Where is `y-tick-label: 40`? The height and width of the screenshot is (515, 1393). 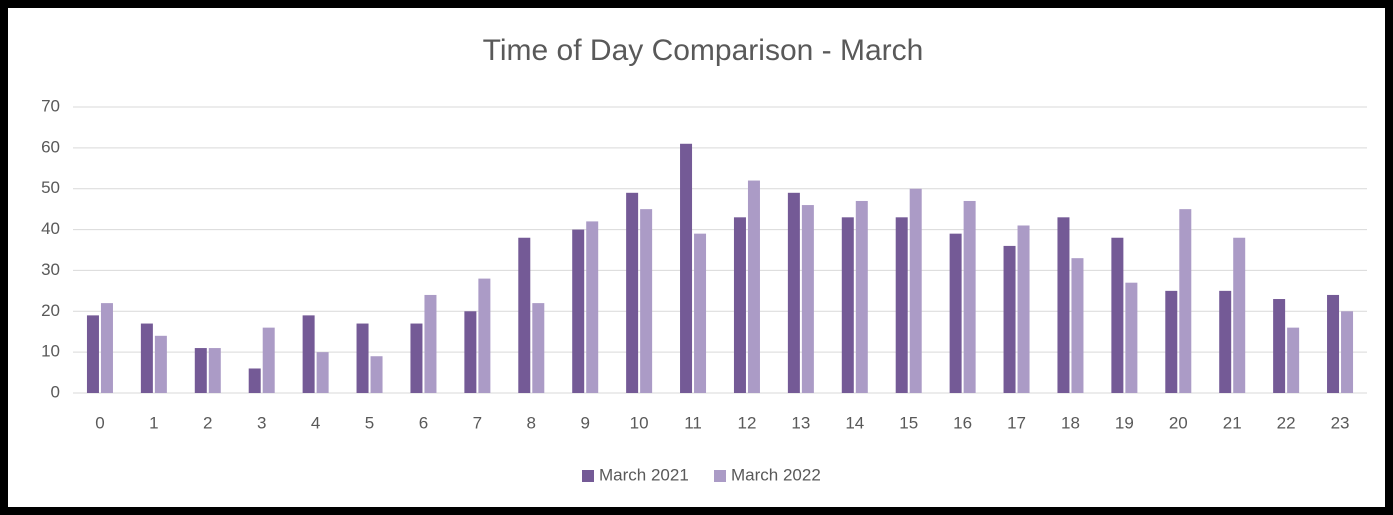 y-tick-label: 40 is located at coordinates (50, 228).